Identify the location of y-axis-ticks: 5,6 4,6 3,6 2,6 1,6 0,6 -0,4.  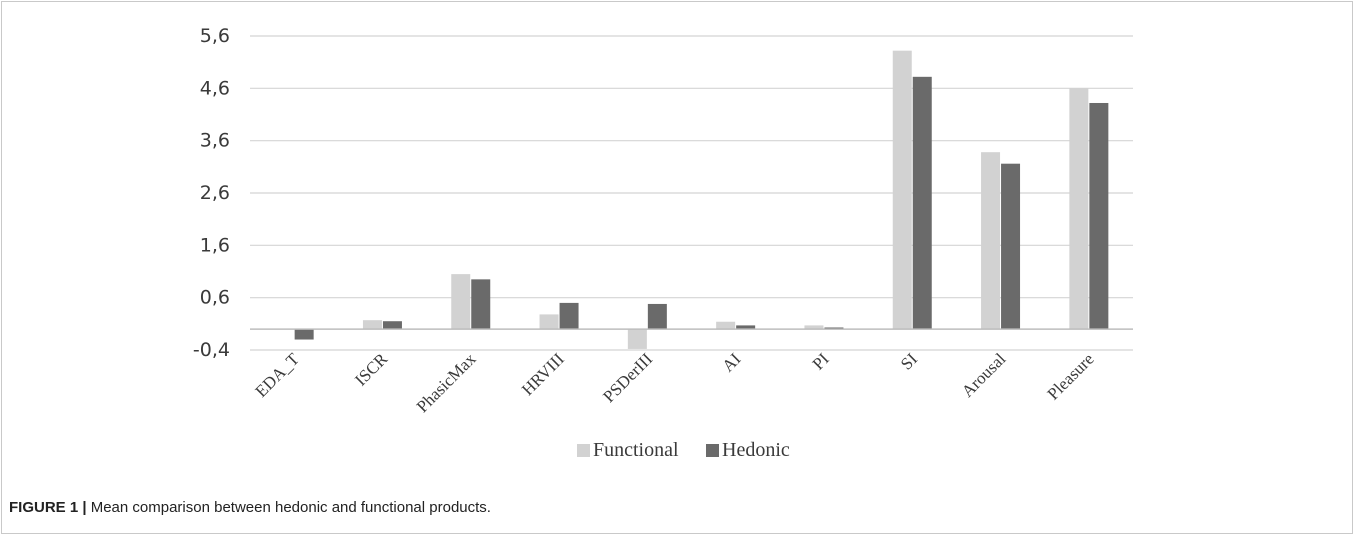
(211, 193).